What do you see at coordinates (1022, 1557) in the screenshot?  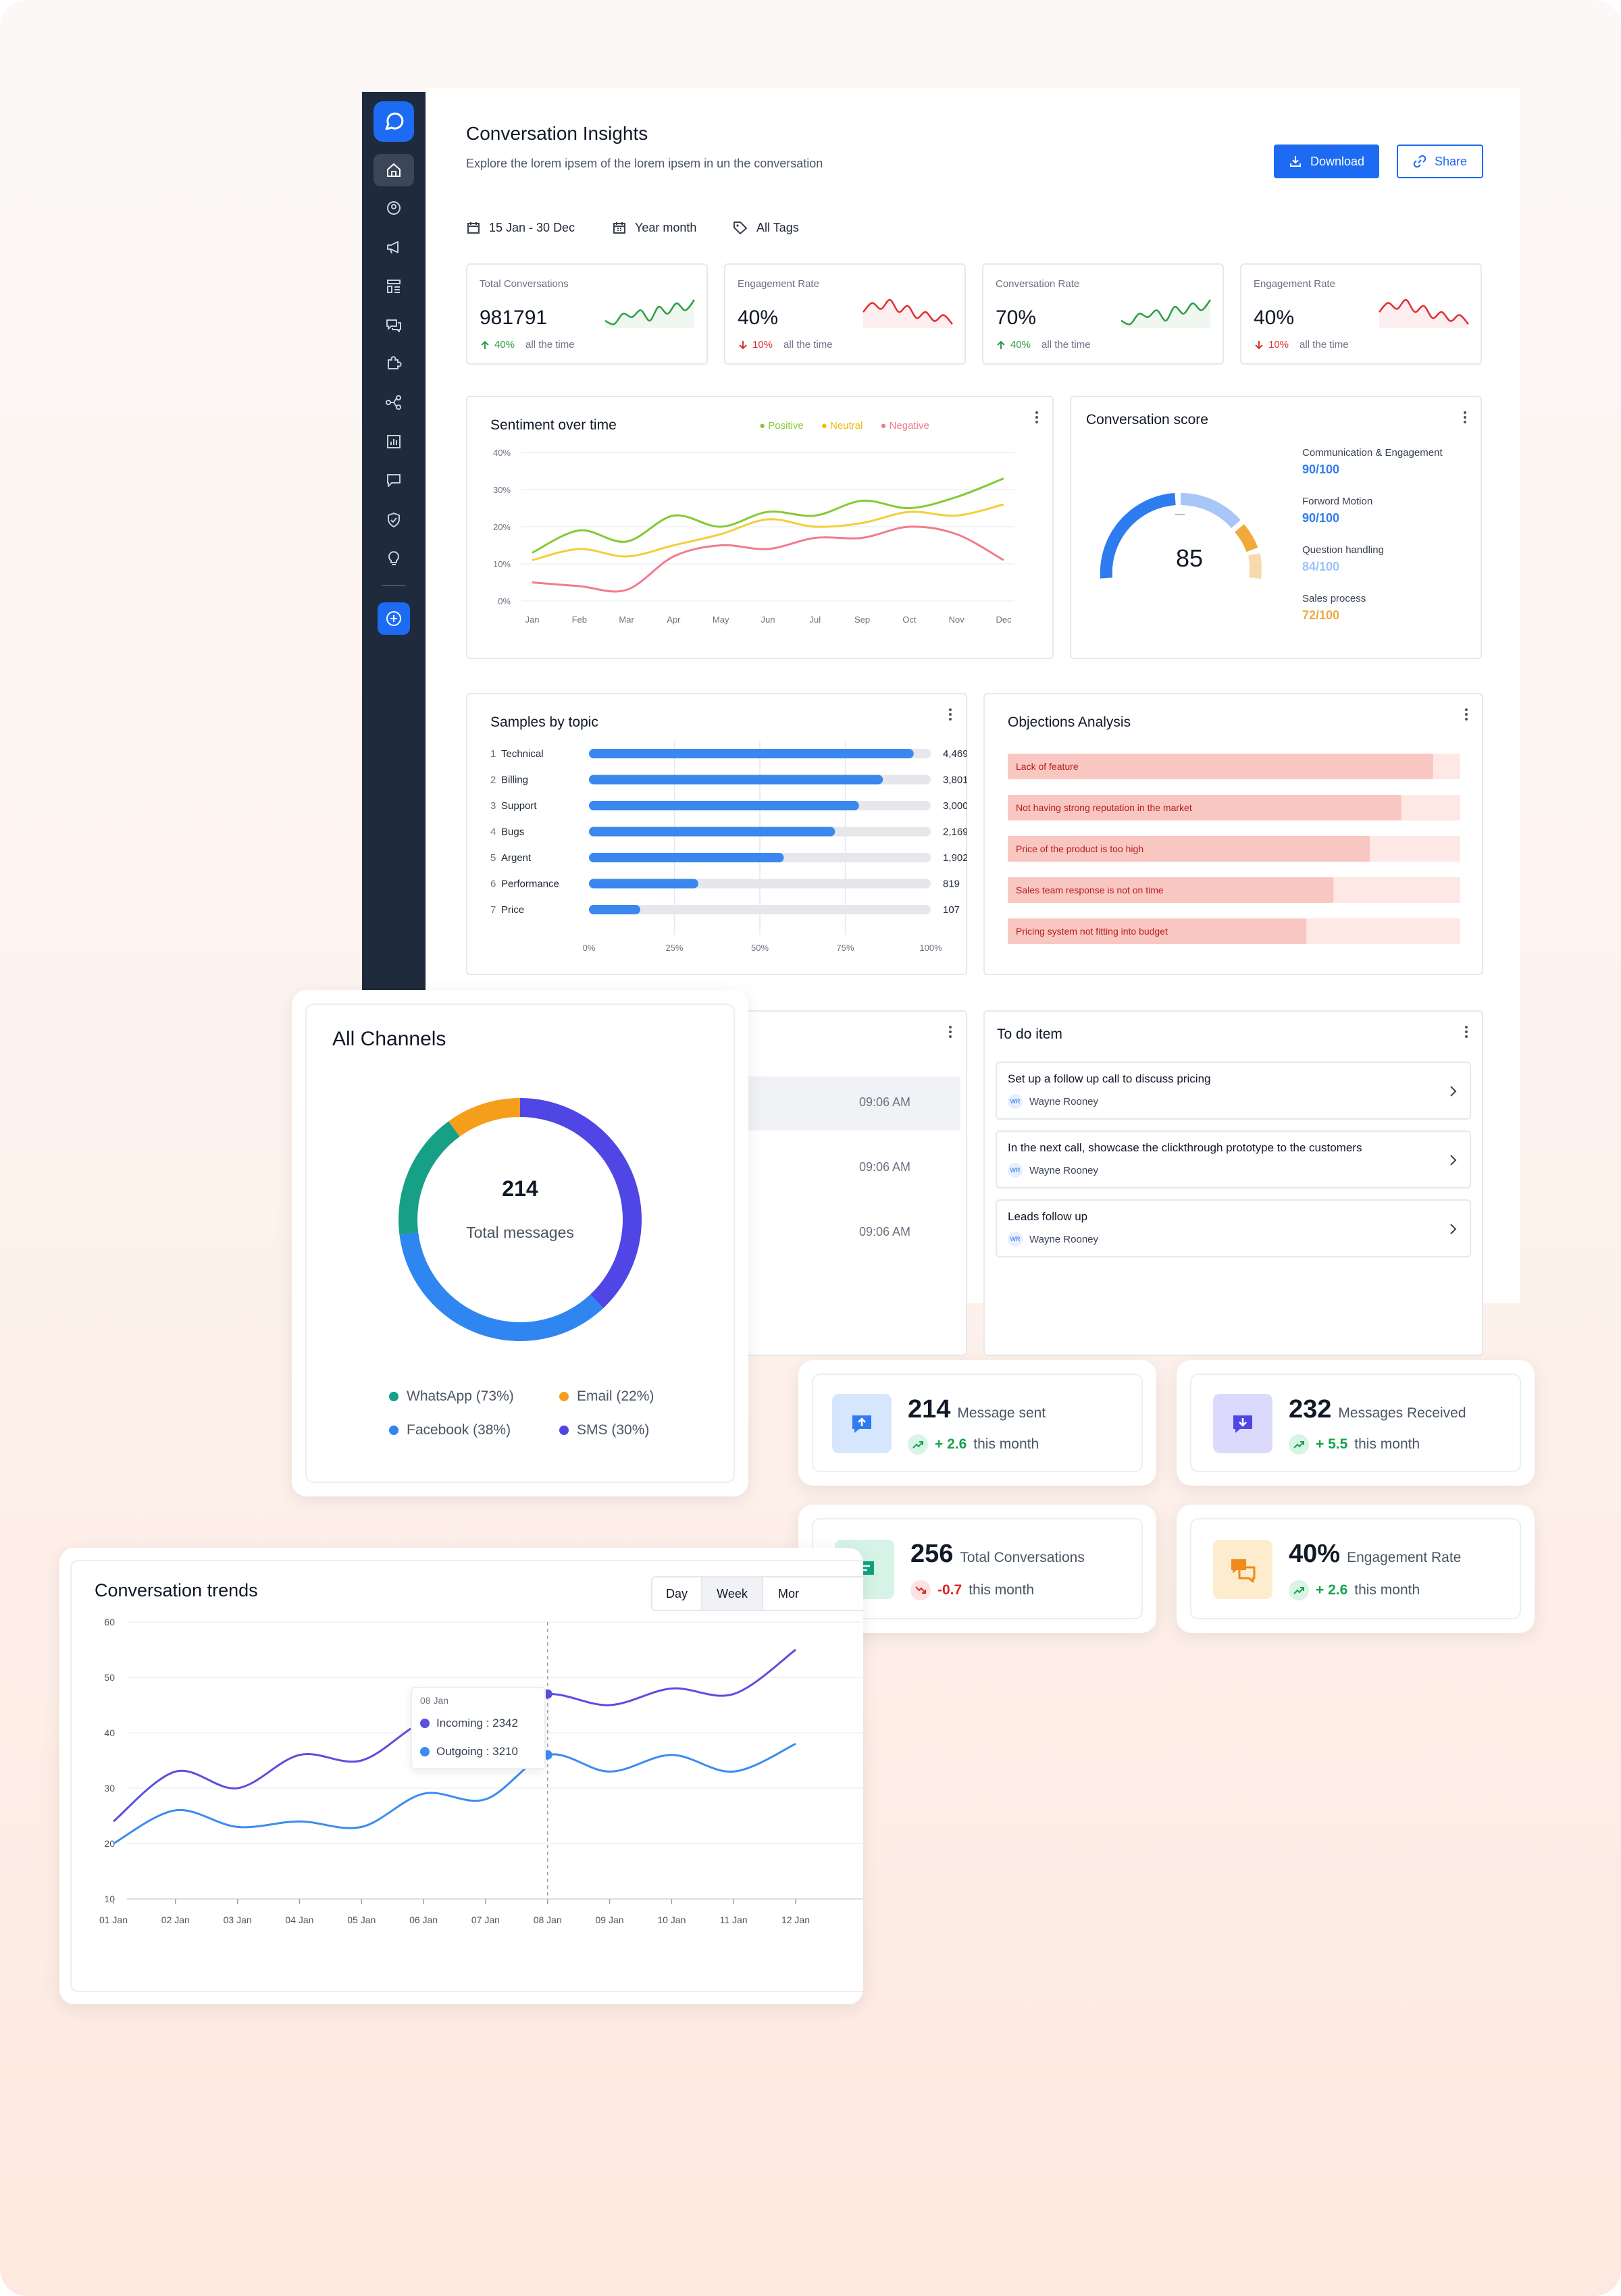 I see `stat-label: Total Conversations` at bounding box center [1022, 1557].